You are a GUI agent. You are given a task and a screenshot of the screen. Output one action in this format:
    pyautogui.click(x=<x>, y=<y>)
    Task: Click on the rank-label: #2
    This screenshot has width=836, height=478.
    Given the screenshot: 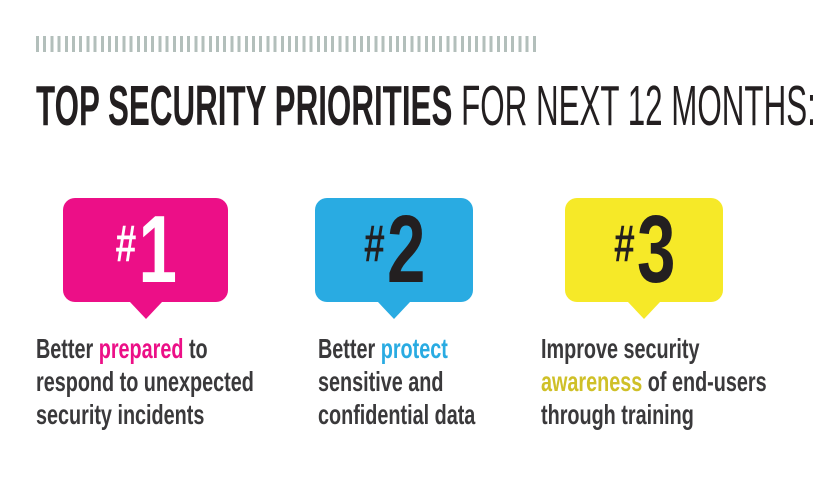 What is the action you would take?
    pyautogui.click(x=394, y=250)
    